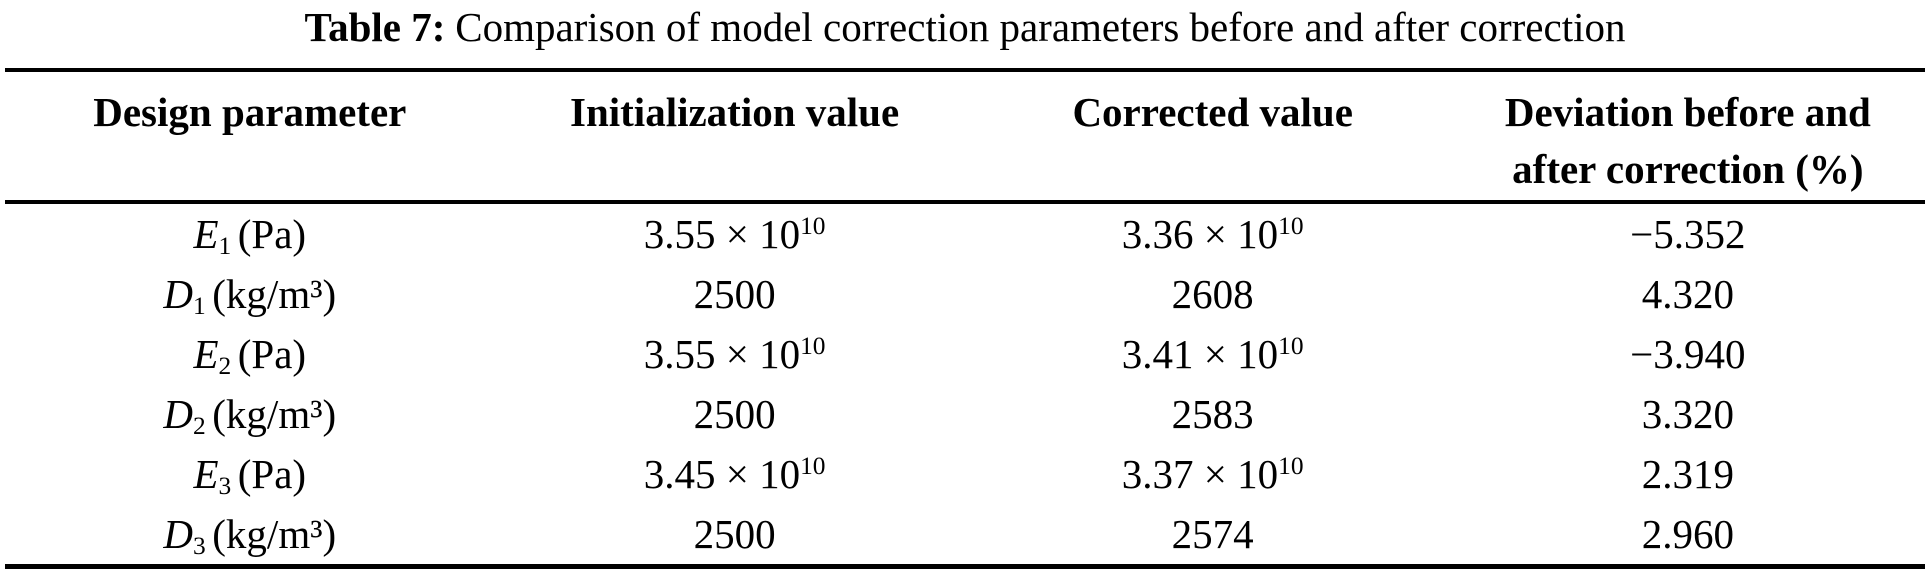 This screenshot has height=573, width=1930. Describe the element at coordinates (1687, 414) in the screenshot. I see `deviation-cell: 3.320` at that location.